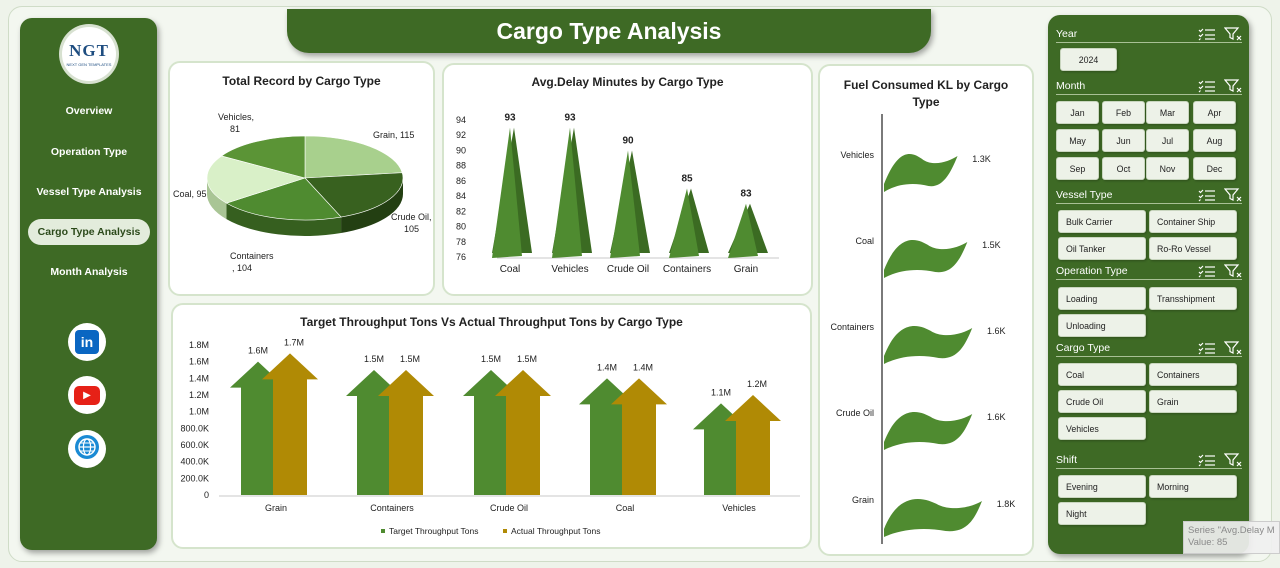  Describe the element at coordinates (1102, 513) in the screenshot. I see `filter-chip-night: Night` at that location.